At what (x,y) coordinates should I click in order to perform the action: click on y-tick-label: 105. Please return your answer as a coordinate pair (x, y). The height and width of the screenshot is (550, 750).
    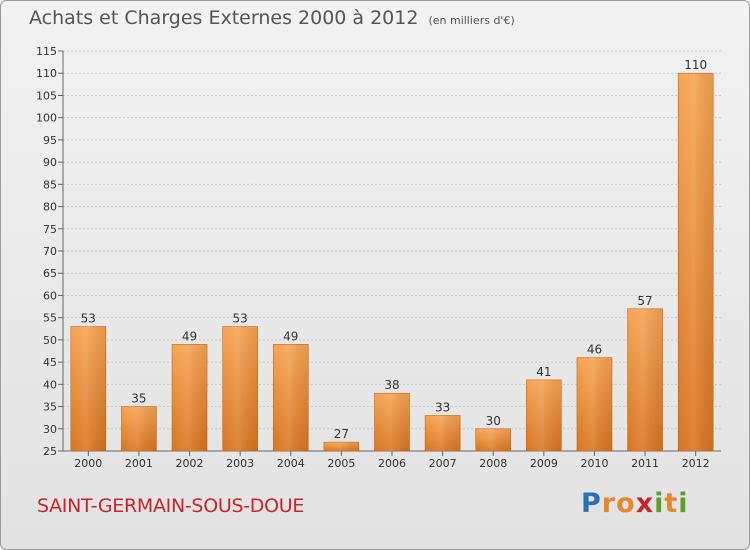
    Looking at the image, I should click on (46, 95).